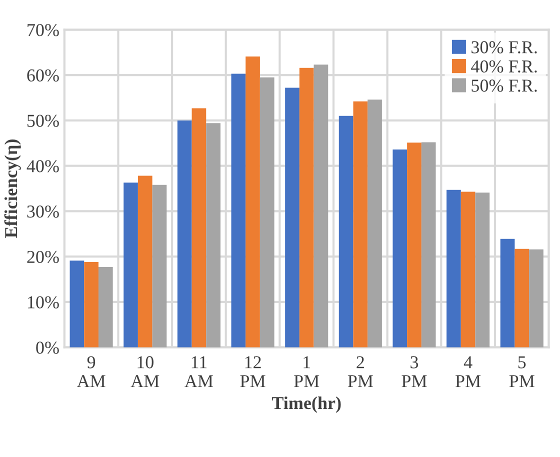  What do you see at coordinates (521, 372) in the screenshot?
I see `x-tick-label: 5 PM` at bounding box center [521, 372].